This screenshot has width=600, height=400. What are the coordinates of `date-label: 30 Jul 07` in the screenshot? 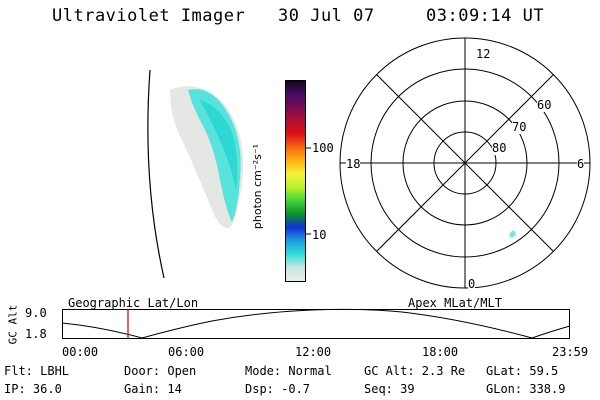 It's located at (326, 16).